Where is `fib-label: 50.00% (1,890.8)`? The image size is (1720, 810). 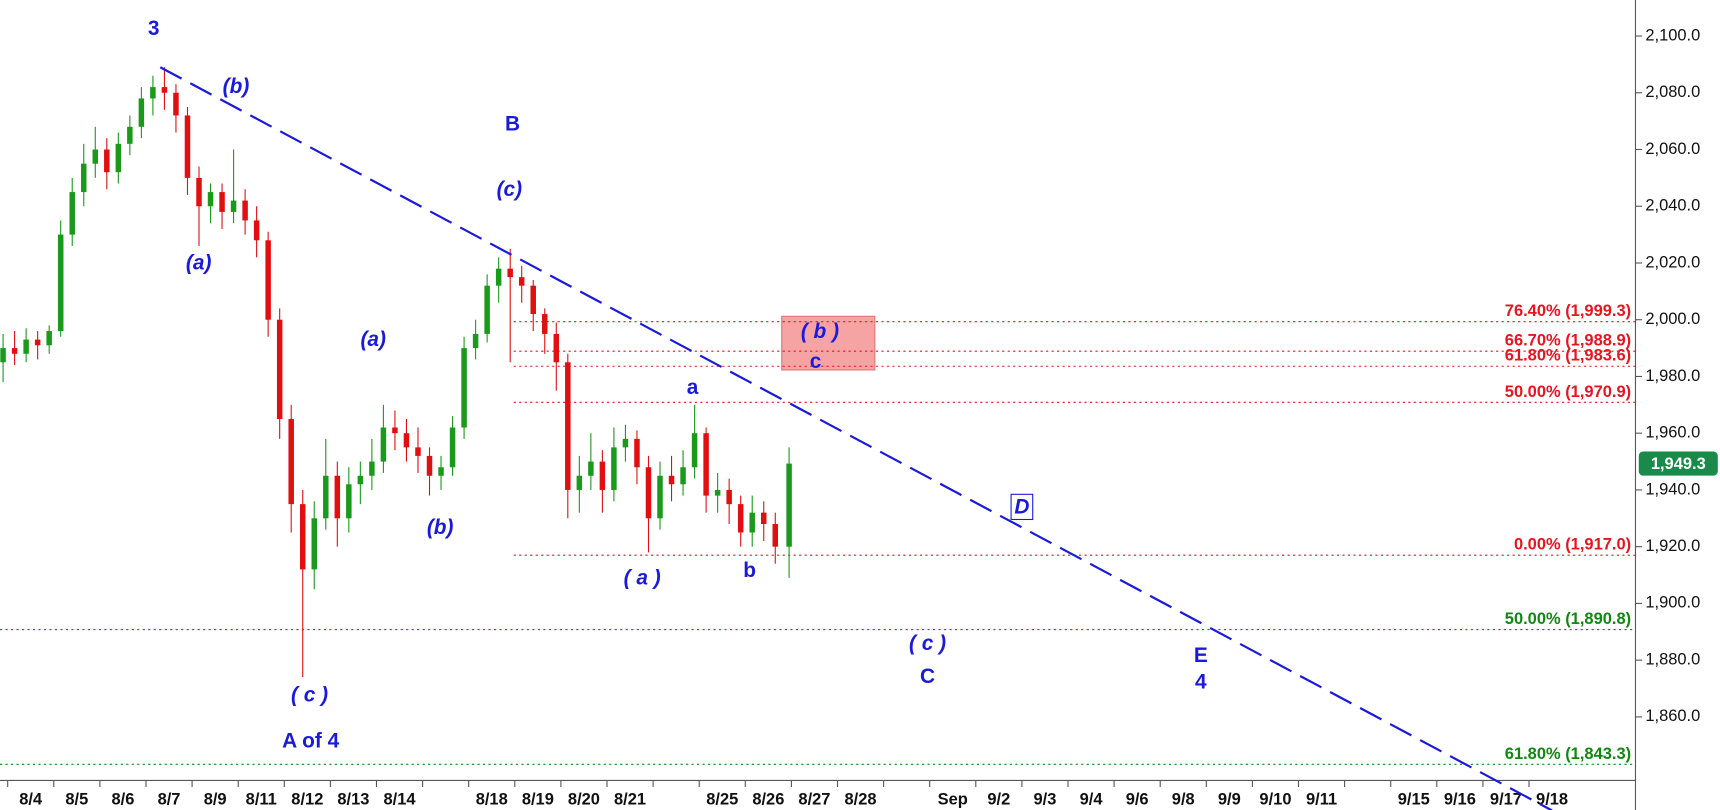
fib-label: 50.00% (1,890.8) is located at coordinates (1568, 619).